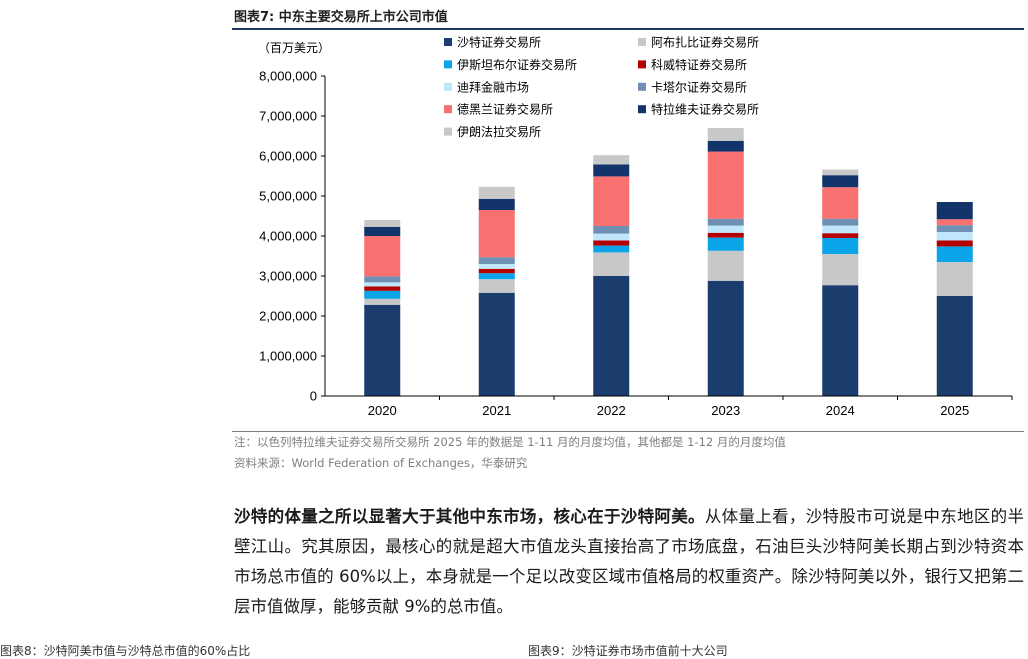  Describe the element at coordinates (288, 356) in the screenshot. I see `y-tick-label: 1,000,000` at that location.